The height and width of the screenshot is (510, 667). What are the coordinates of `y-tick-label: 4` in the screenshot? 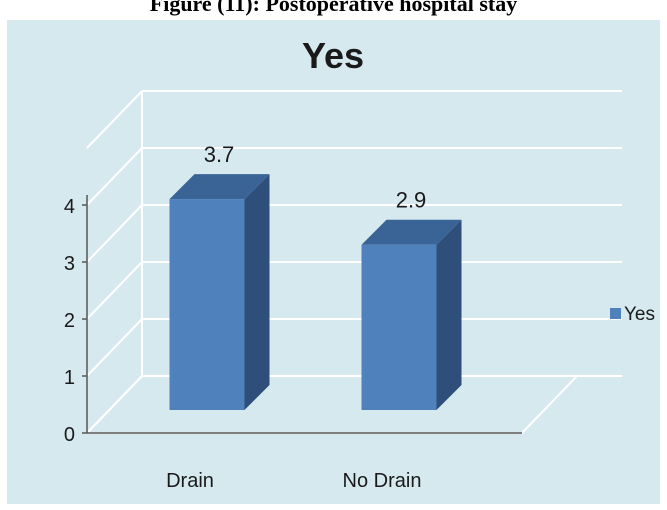 It's located at (69, 207).